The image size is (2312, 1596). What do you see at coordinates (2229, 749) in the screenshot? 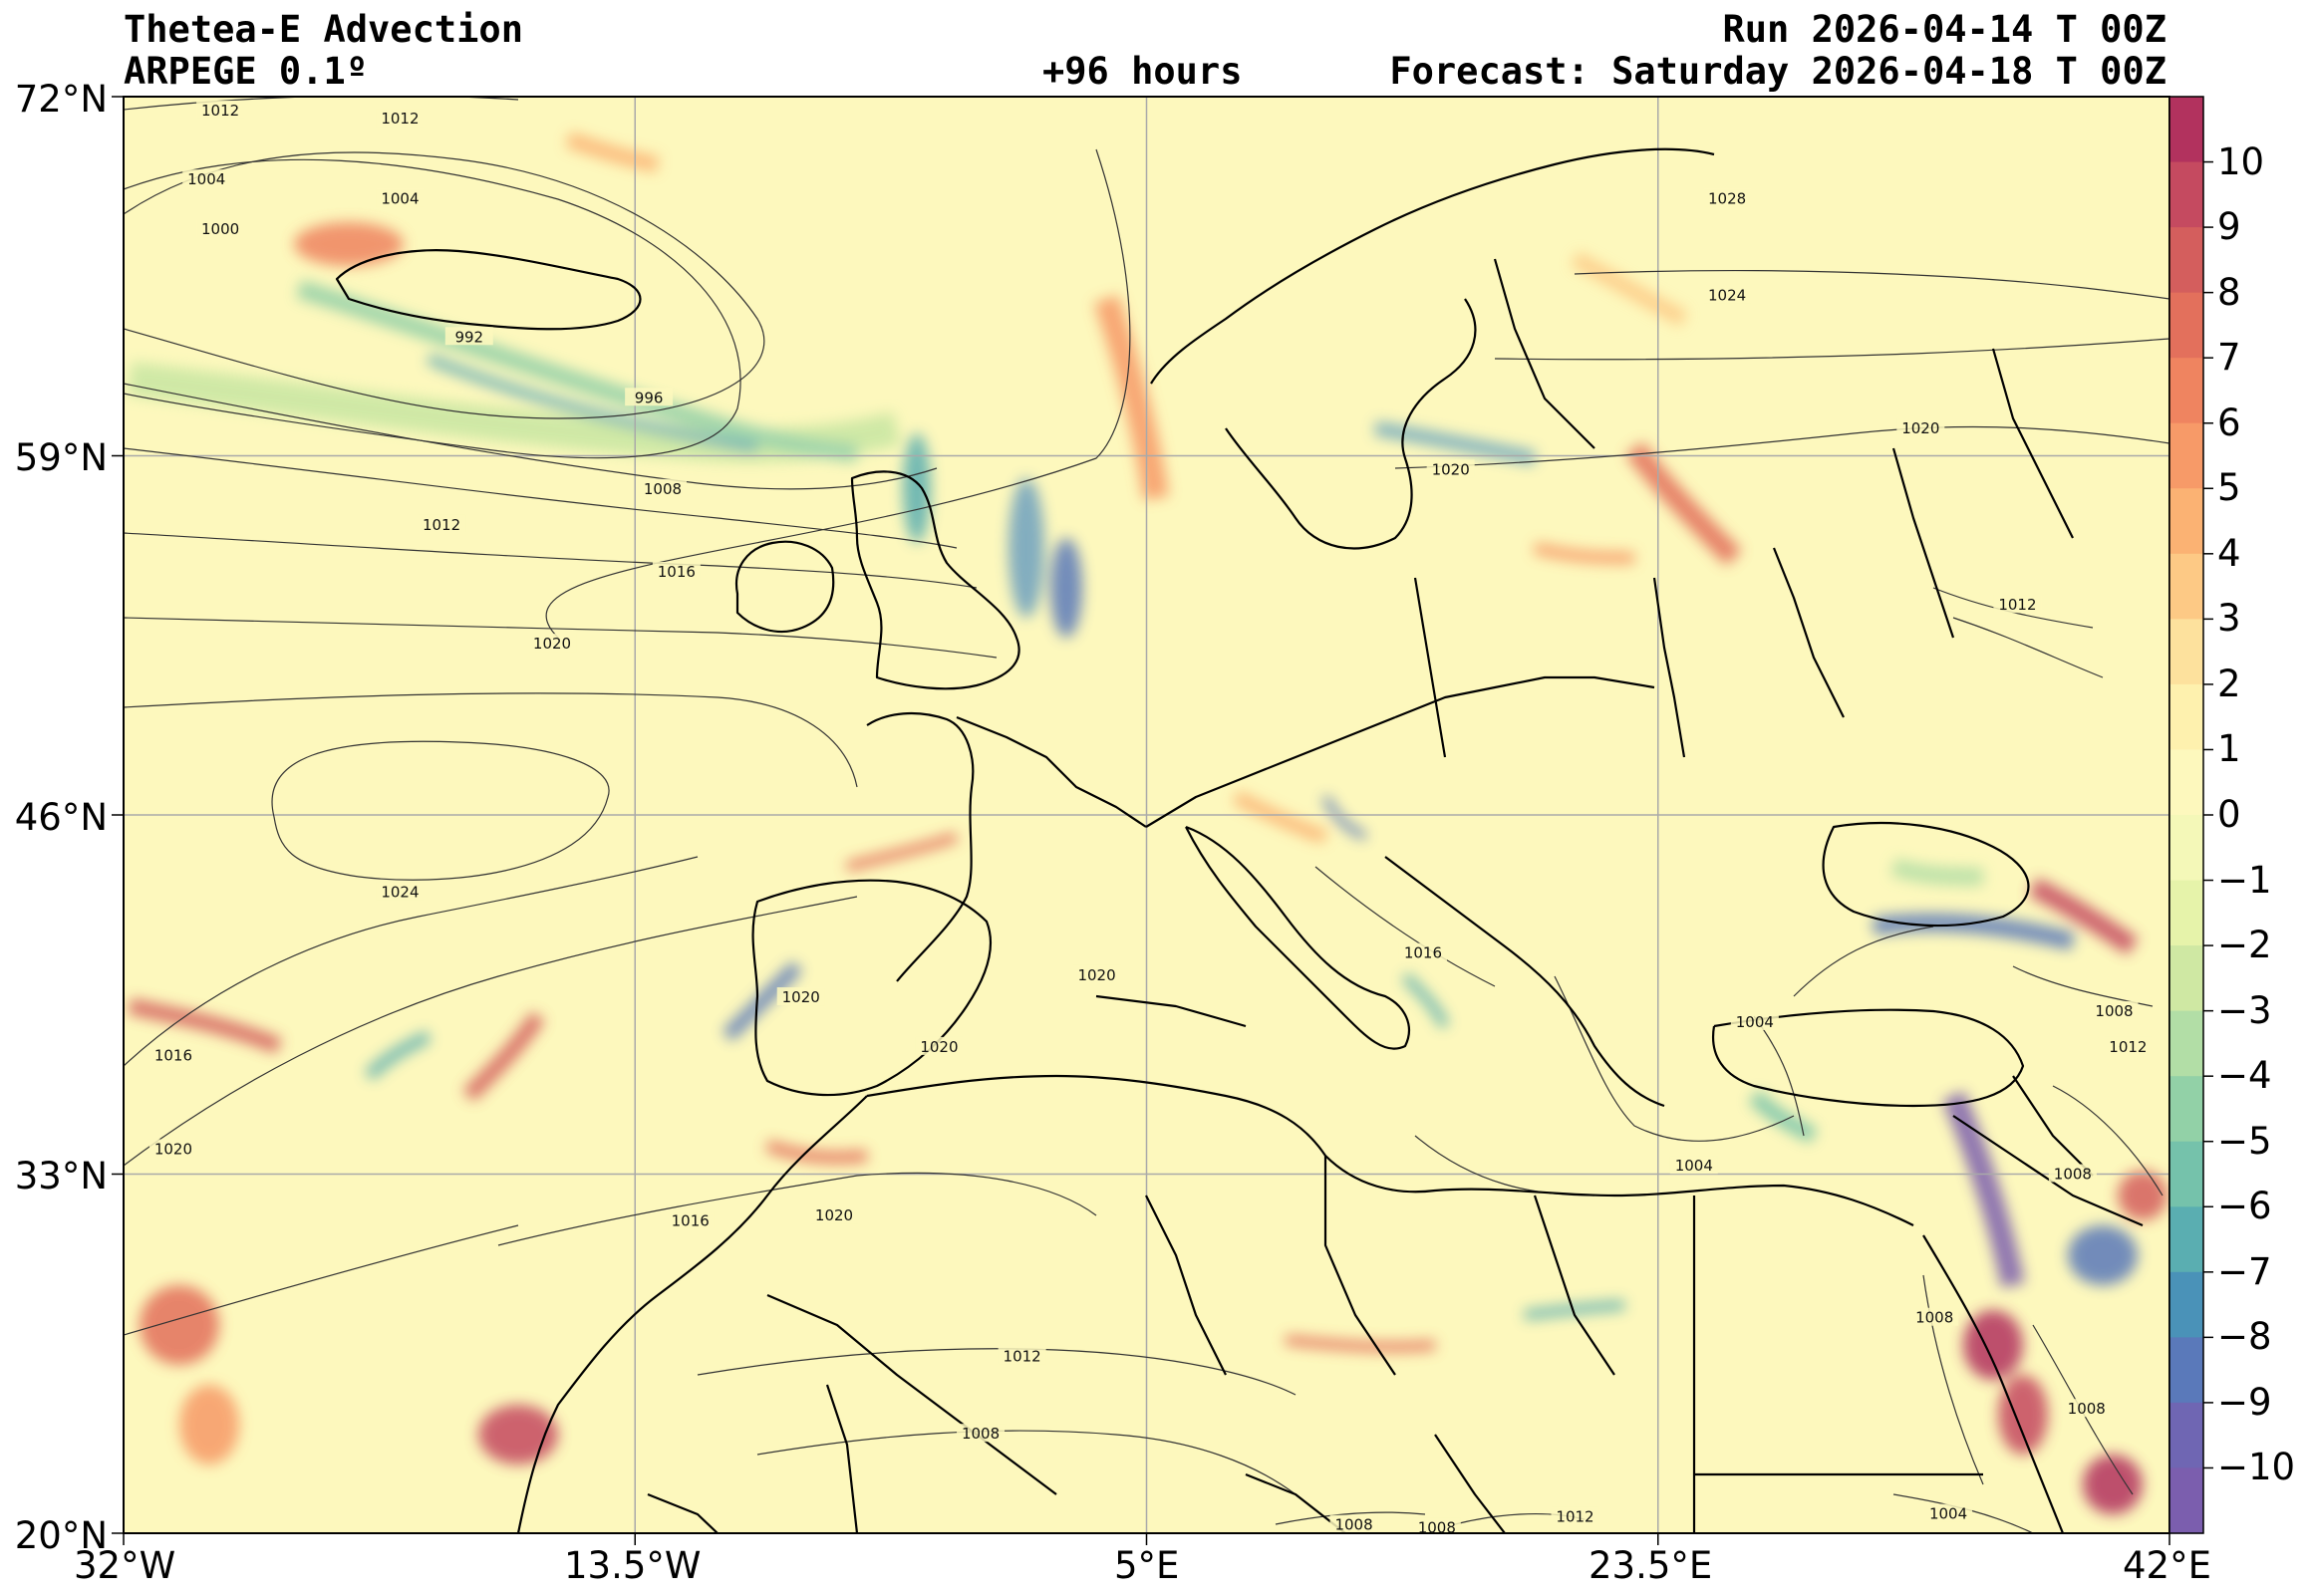
I see `colorbar-tick-label: 1` at bounding box center [2229, 749].